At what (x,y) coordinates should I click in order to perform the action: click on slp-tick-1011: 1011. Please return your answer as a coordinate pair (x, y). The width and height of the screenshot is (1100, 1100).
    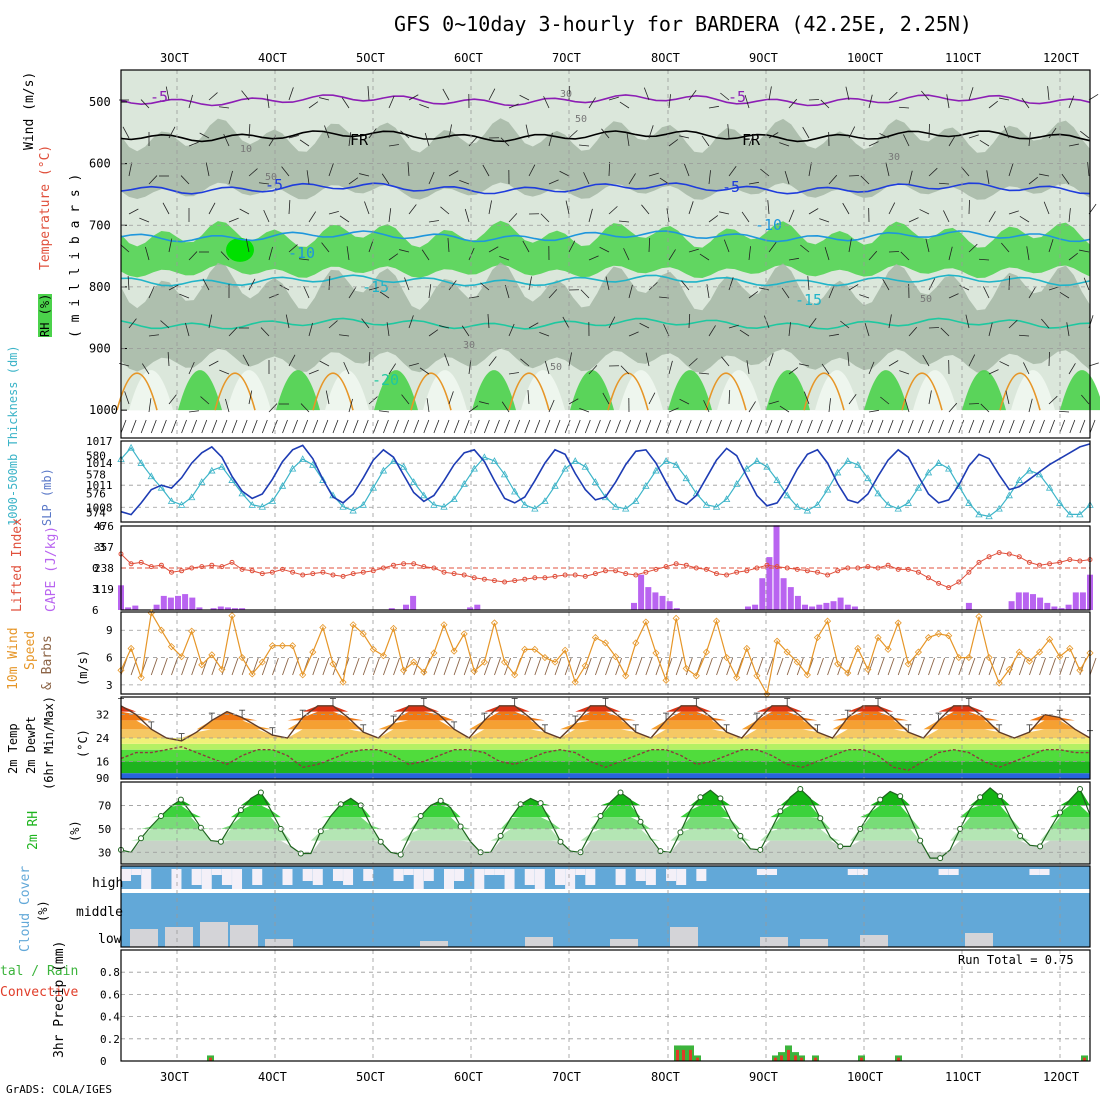
    Looking at the image, I should click on (99, 485).